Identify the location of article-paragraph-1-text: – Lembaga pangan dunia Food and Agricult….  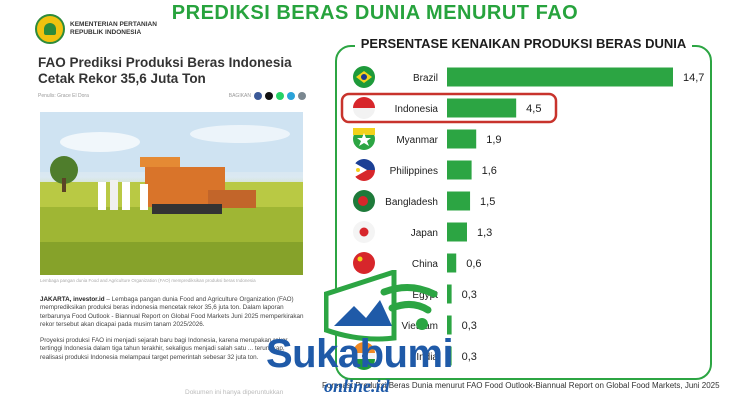
(172, 312).